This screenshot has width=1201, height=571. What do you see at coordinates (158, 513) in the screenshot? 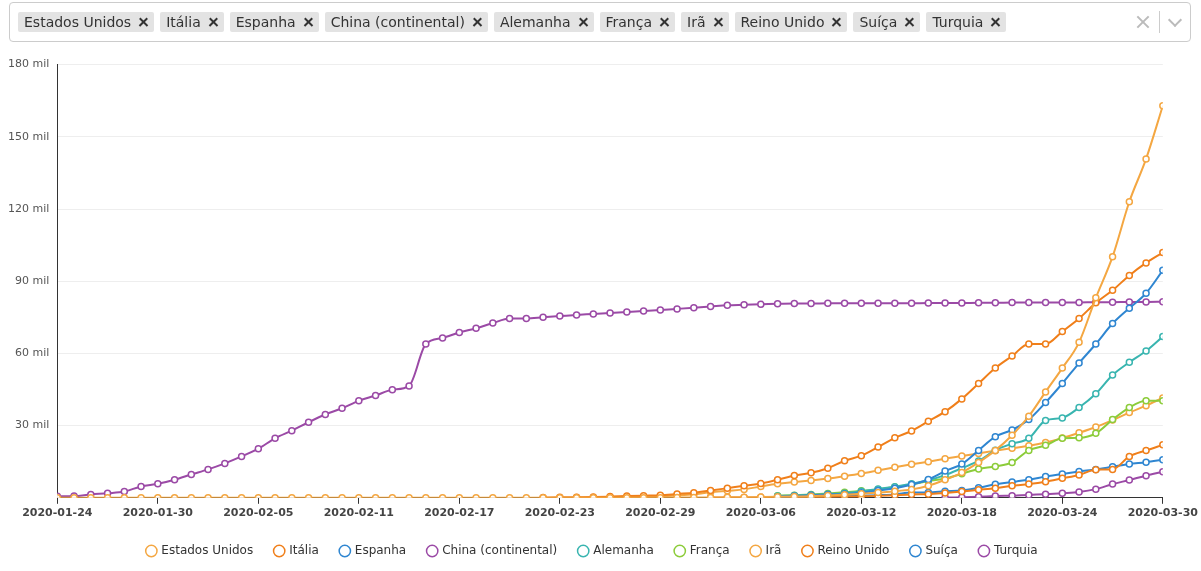
I see `x-tick-label: 2020-01-30` at bounding box center [158, 513].